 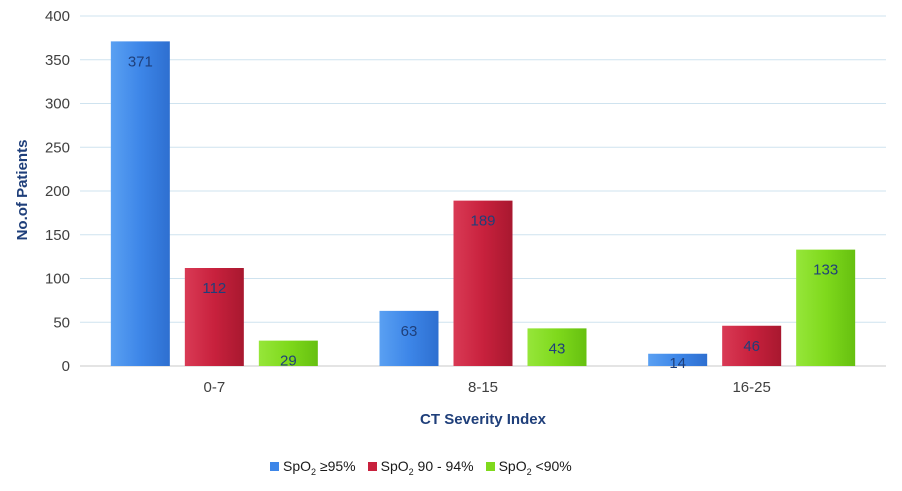 What do you see at coordinates (535, 467) in the screenshot?
I see `legend-label: SpO2 <90%` at bounding box center [535, 467].